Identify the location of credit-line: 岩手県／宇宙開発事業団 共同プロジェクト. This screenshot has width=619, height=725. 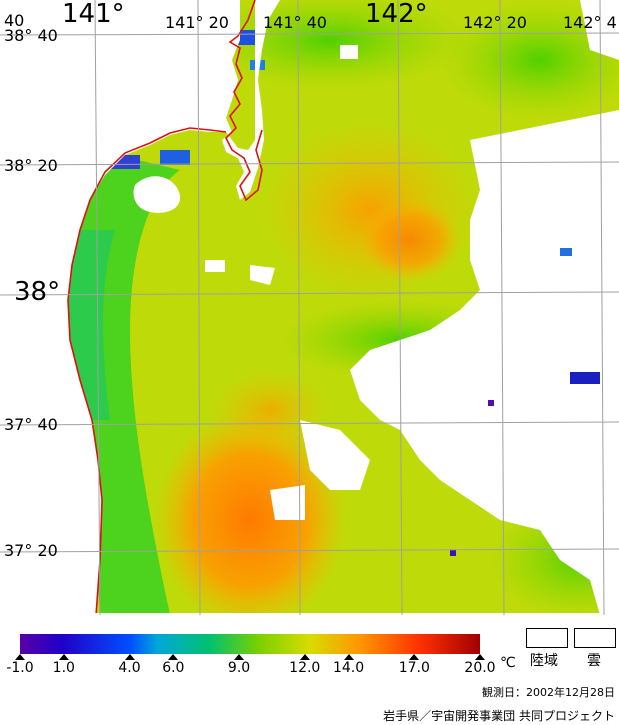
(499, 716).